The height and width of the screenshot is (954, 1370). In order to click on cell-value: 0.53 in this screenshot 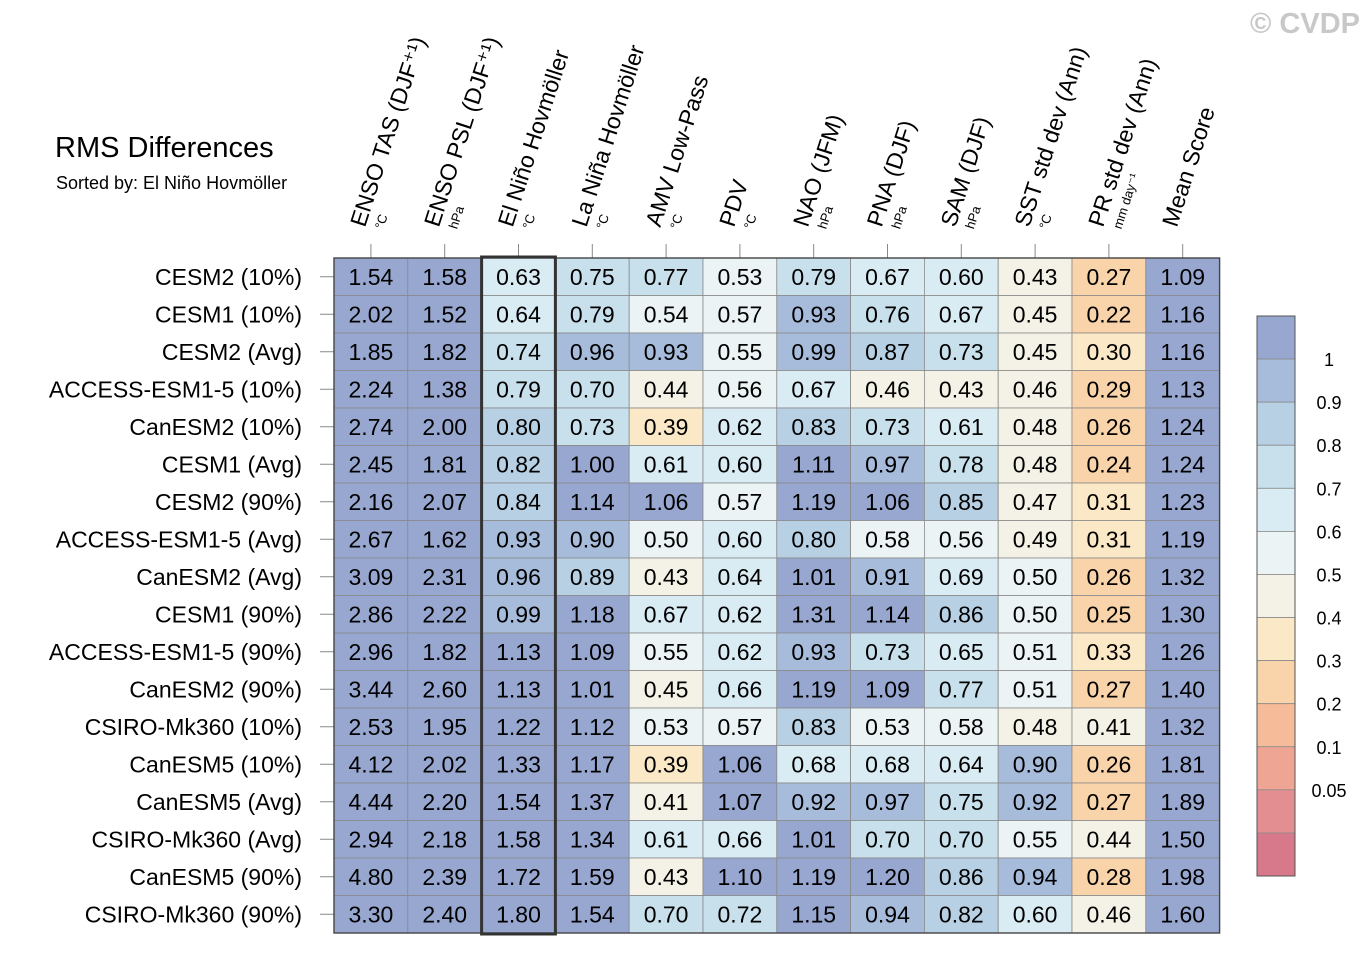, I will do `click(887, 727)`.